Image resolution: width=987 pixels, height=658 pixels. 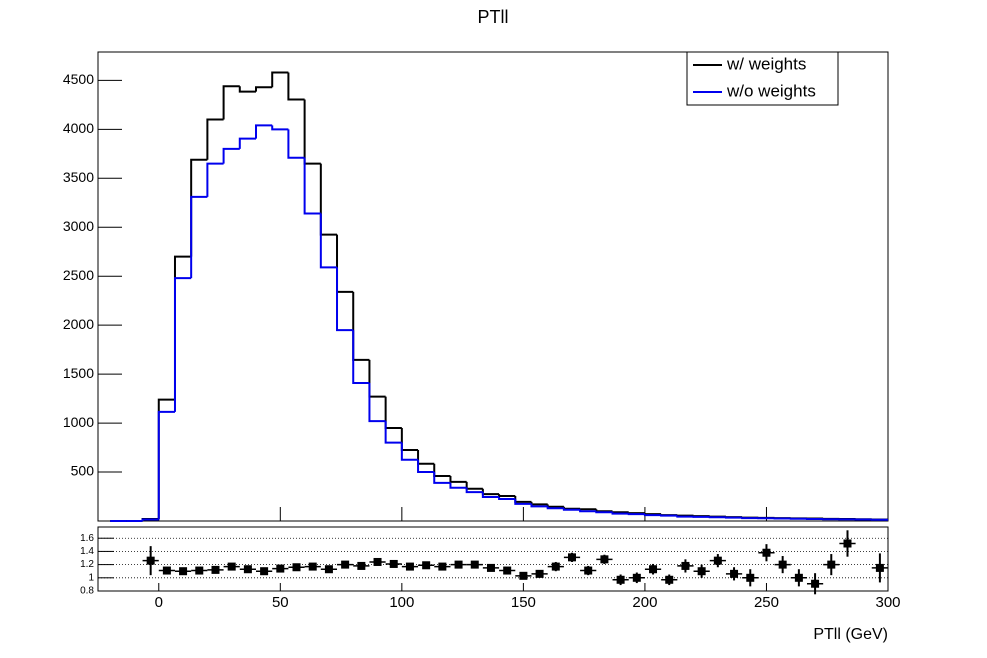 What do you see at coordinates (78, 128) in the screenshot?
I see `y-tick-label: 4000` at bounding box center [78, 128].